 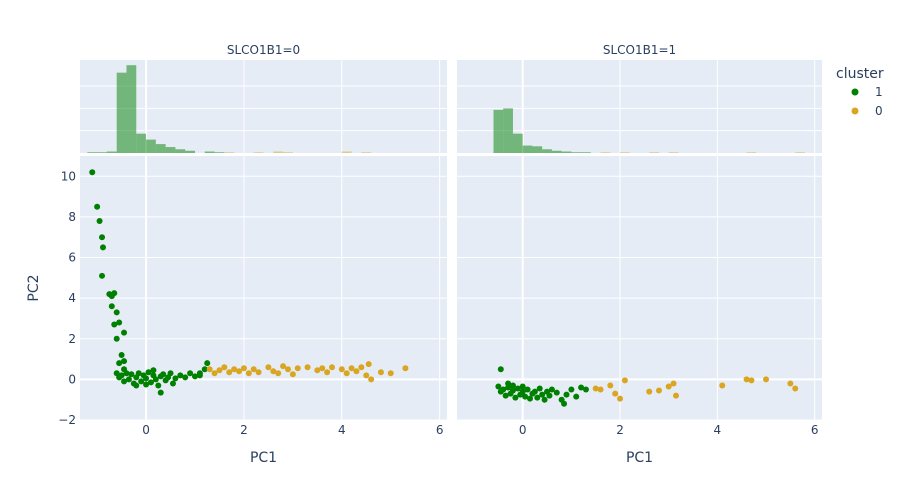 I want to click on x-axis-title: PC1, so click(x=263, y=458).